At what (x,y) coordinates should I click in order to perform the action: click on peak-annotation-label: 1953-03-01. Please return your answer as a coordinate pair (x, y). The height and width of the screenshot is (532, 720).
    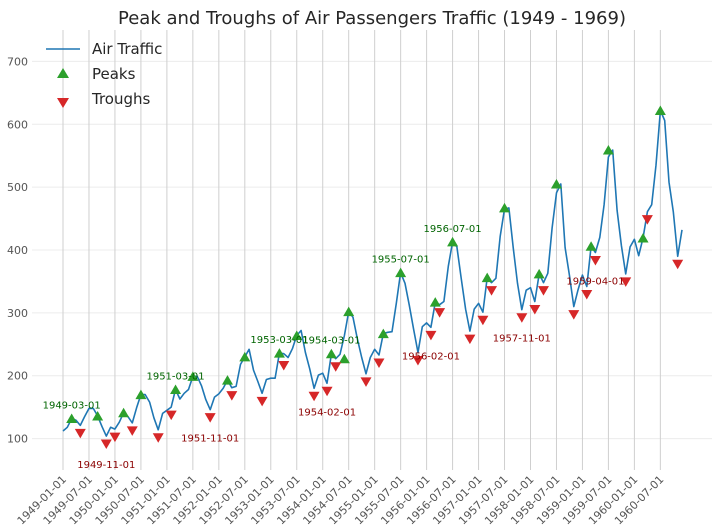
    Looking at the image, I should click on (279, 340).